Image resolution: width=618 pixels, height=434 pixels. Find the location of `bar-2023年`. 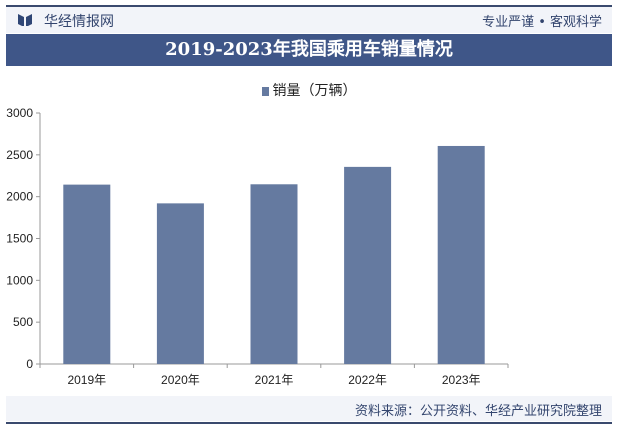

bar-2023年 is located at coordinates (461, 254).